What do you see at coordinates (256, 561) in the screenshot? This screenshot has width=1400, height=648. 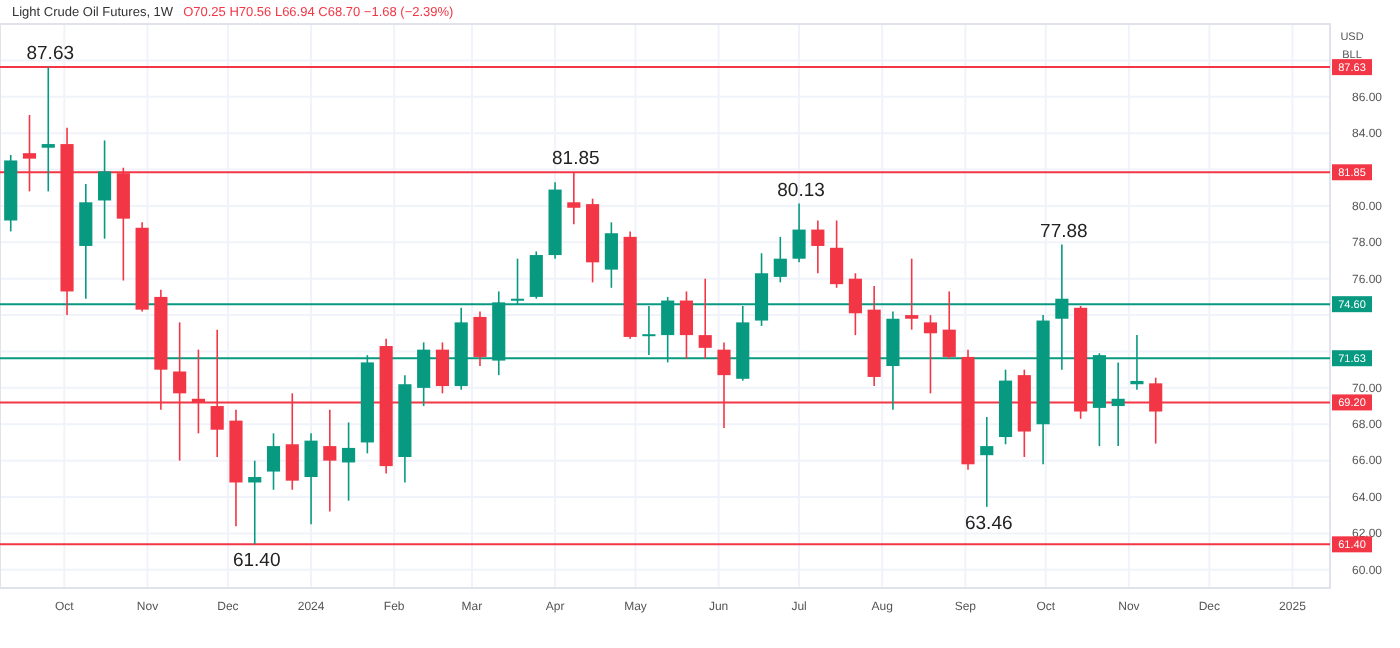 I see `annotation: 61.40` at bounding box center [256, 561].